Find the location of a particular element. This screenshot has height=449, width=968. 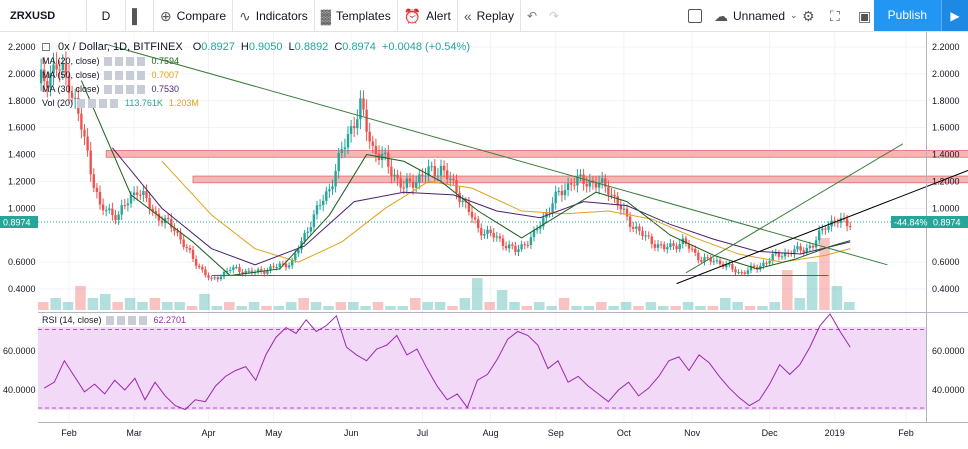

rsi-legend: RSI (14, close) 62.2701 is located at coordinates (114, 320).